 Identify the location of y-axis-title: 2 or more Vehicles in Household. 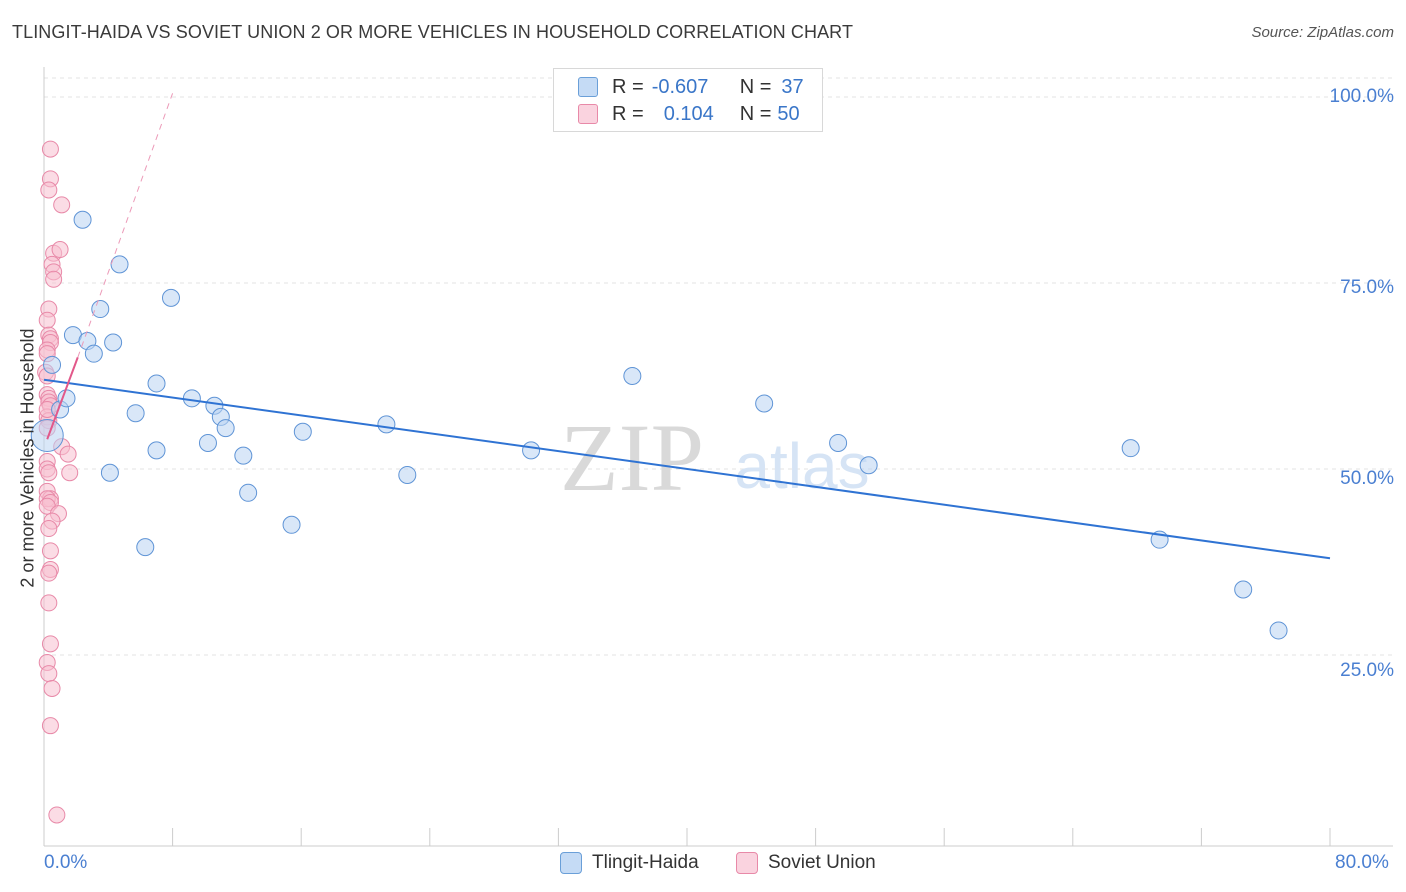
(27, 458).